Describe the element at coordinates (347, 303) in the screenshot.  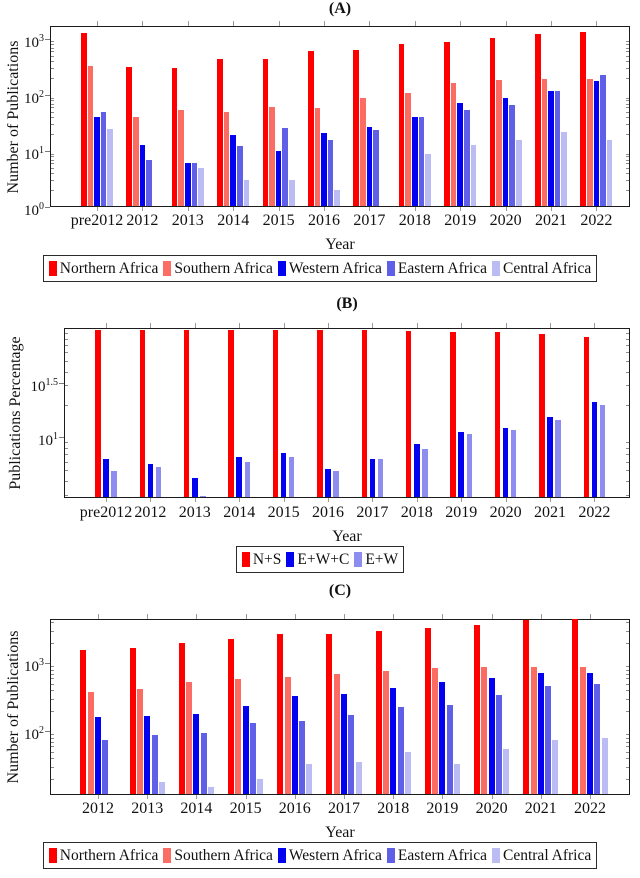
I see `chart-b-title: (B)` at that location.